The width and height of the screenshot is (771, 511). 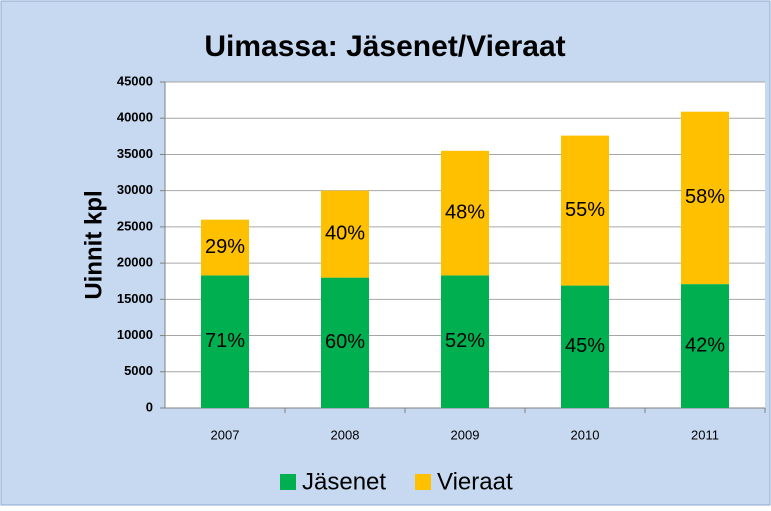 What do you see at coordinates (135, 153) in the screenshot?
I see `y-tick-label: 35000` at bounding box center [135, 153].